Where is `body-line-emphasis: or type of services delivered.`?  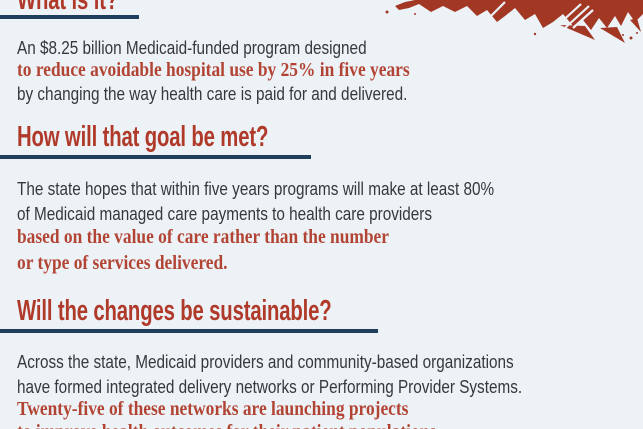
body-line-emphasis: or type of services delivered. is located at coordinates (122, 263).